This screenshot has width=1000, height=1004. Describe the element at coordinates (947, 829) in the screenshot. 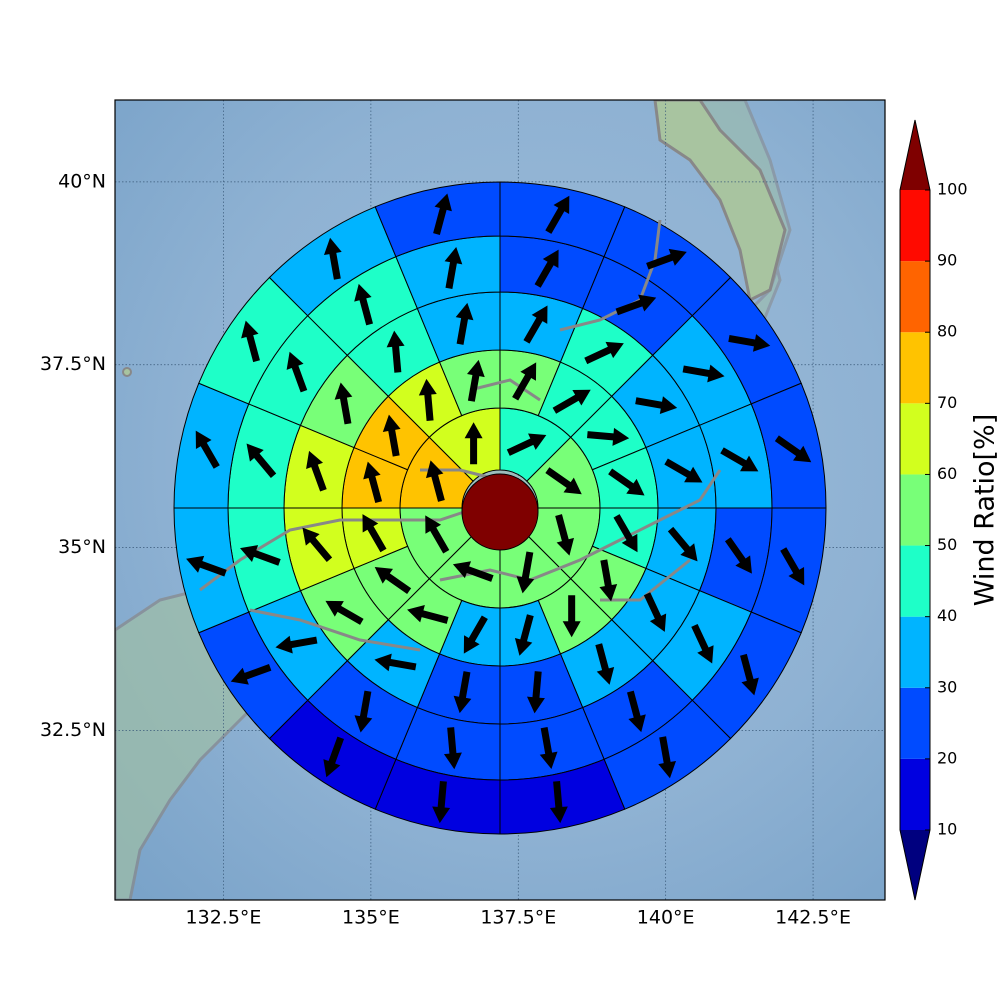

I see `colorbar-tick-label: 10` at that location.